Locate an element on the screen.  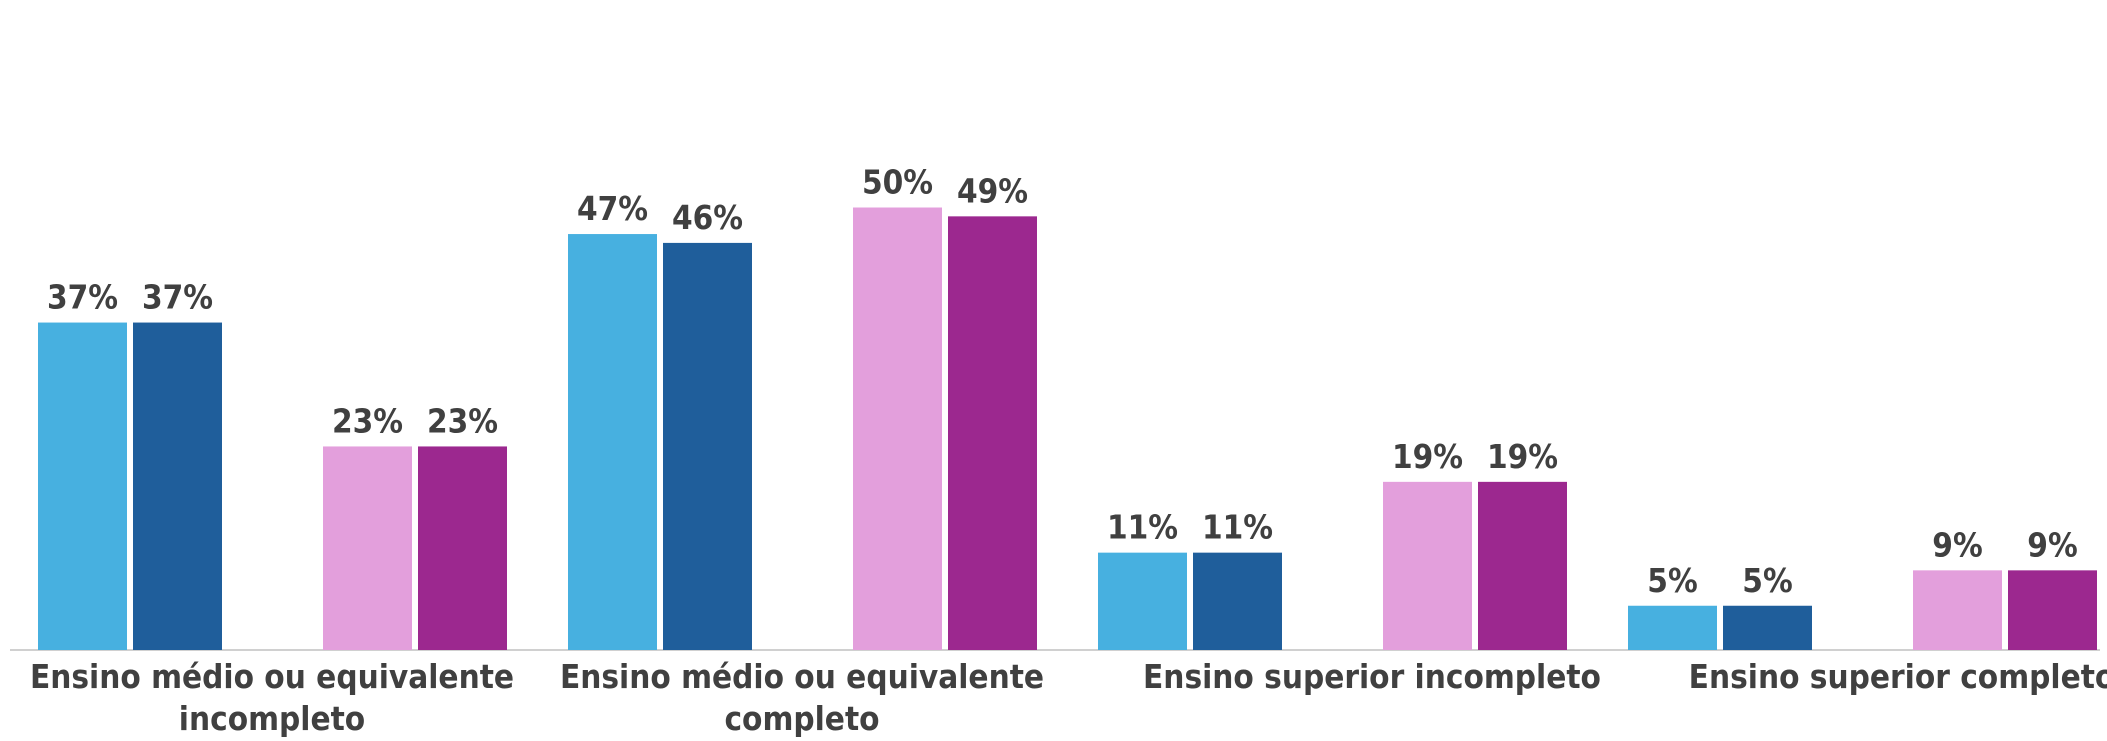
value-label-s2-c1: 37% is located at coordinates (177, 297).